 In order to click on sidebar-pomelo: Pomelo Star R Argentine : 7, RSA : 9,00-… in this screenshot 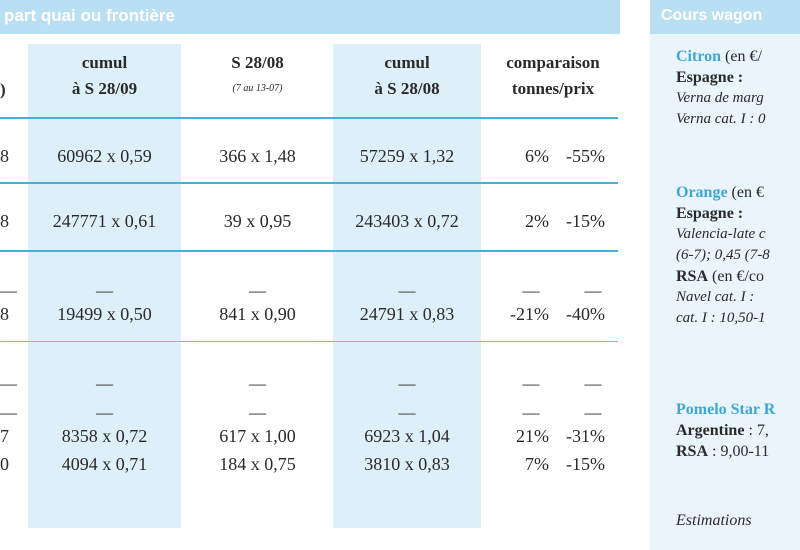, I will do `click(725, 430)`.